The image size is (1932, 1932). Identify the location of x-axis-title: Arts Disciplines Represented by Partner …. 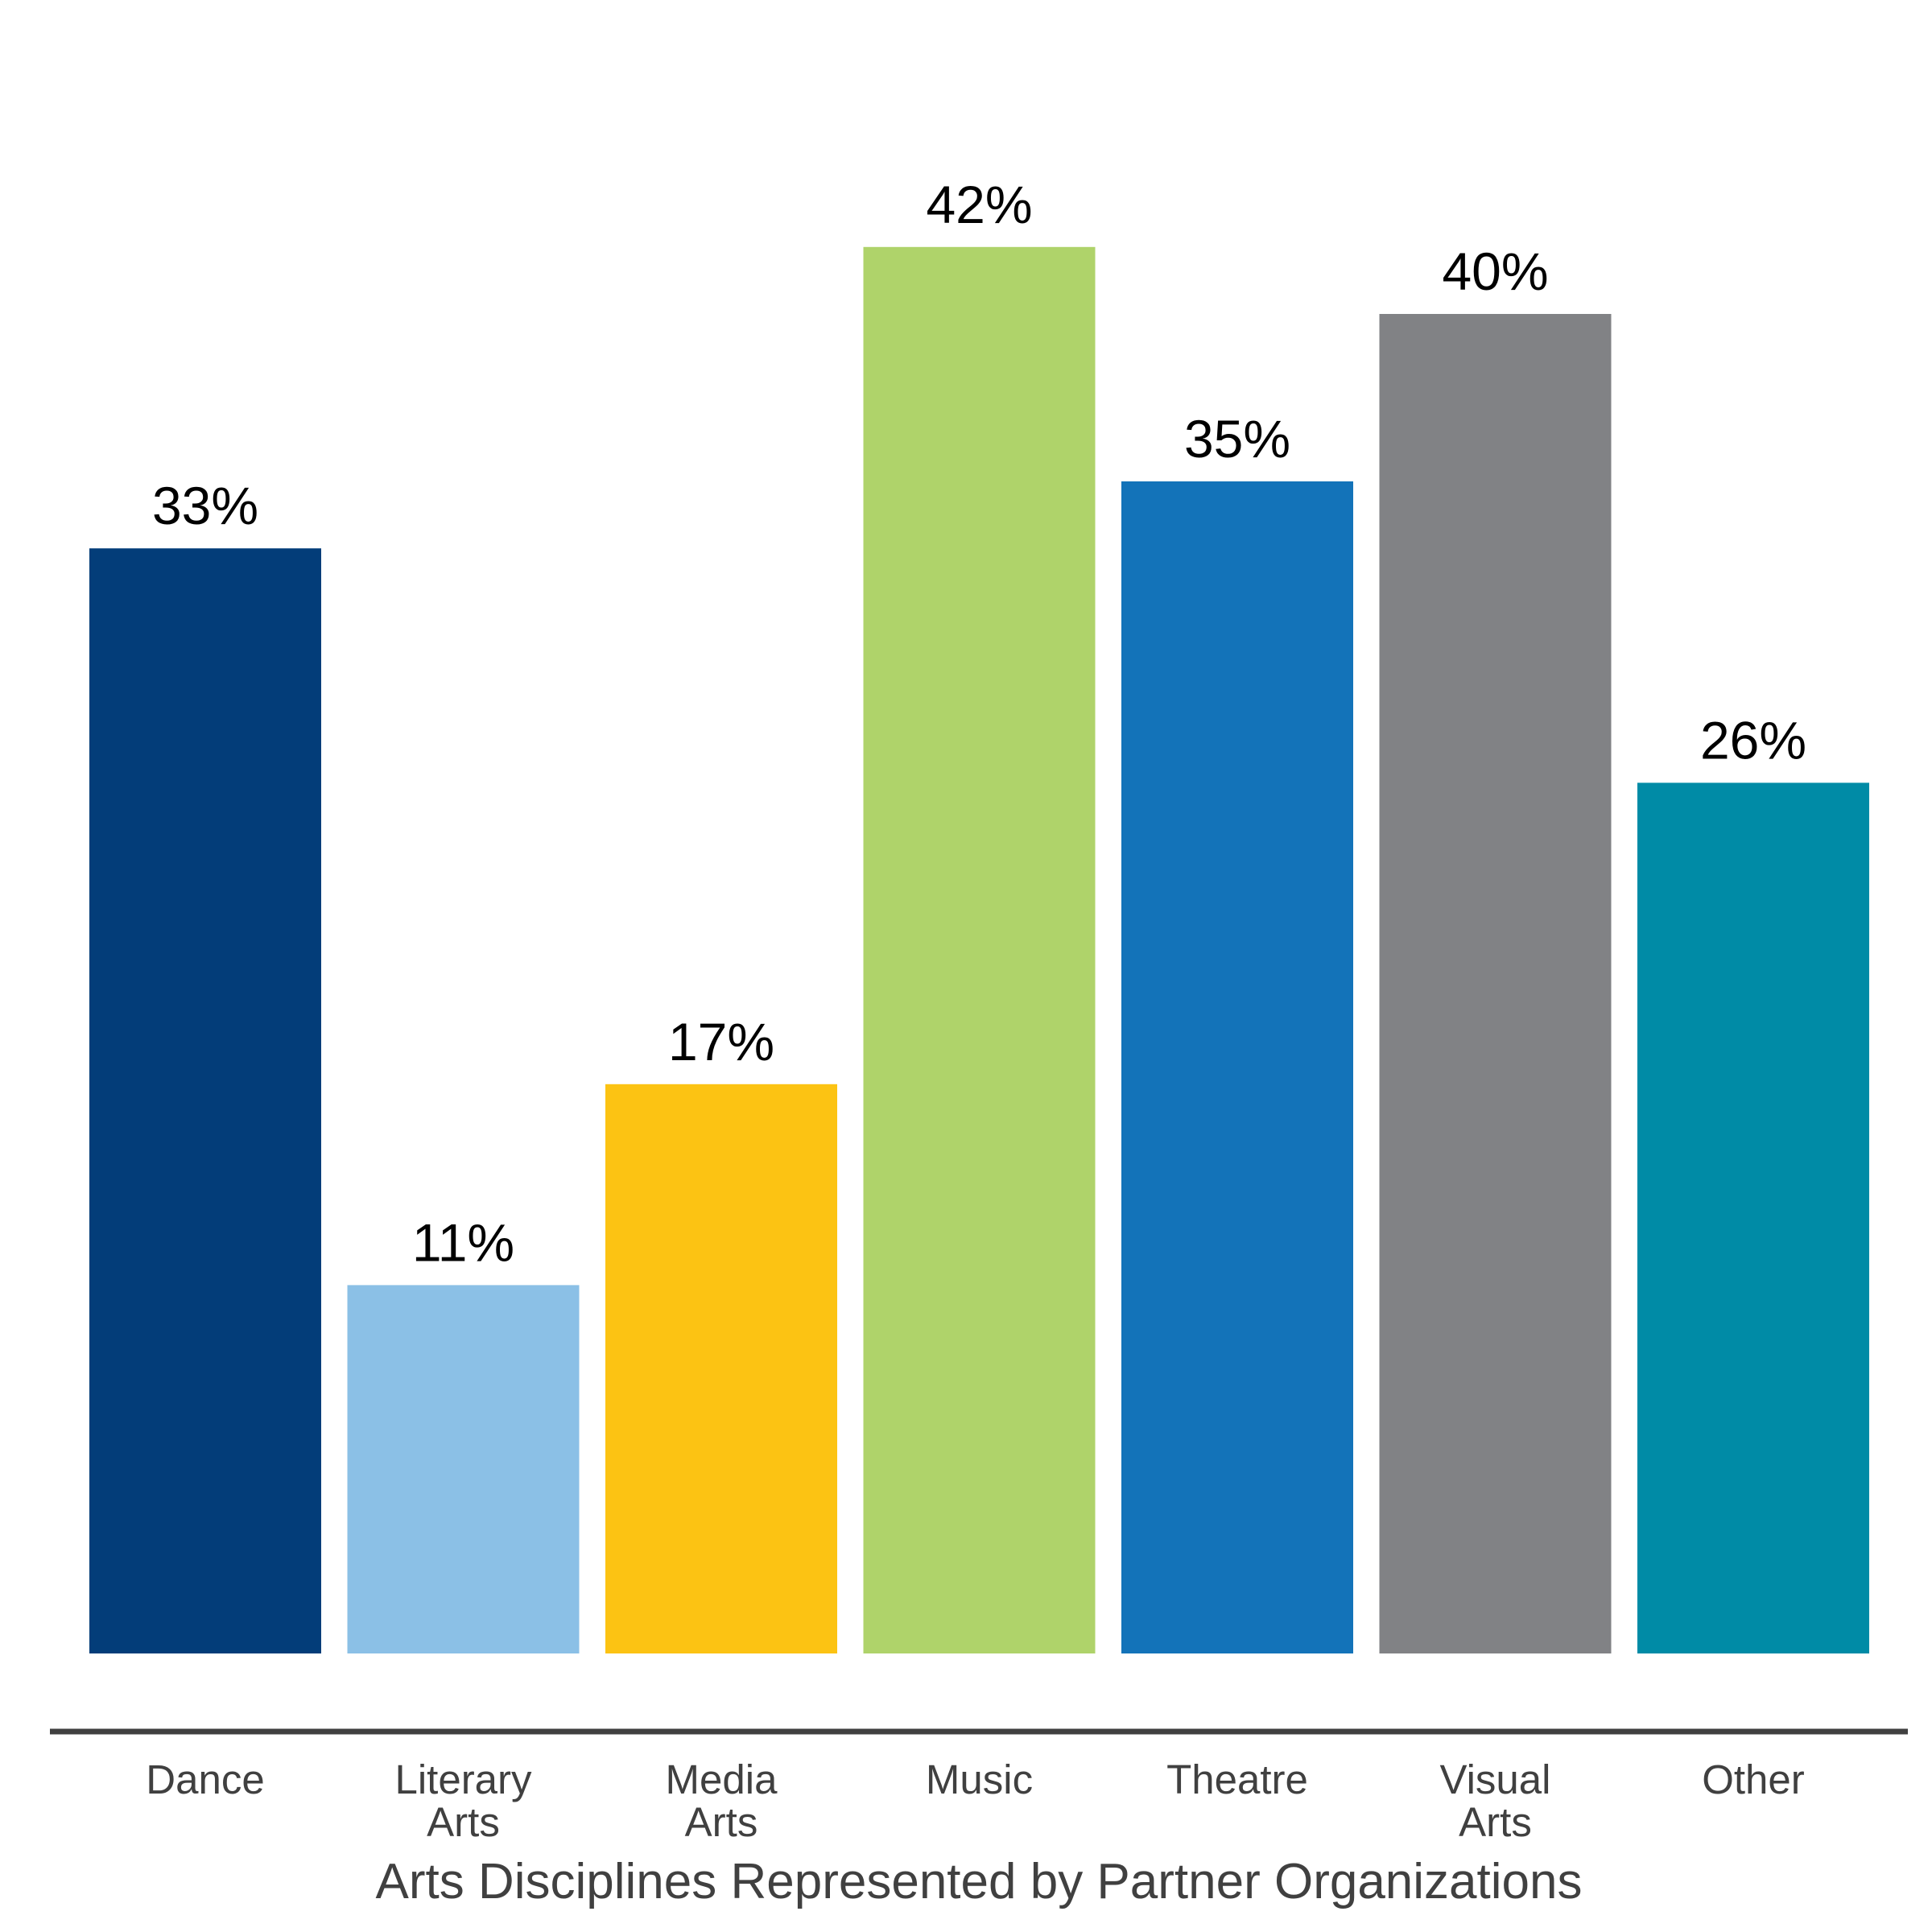
(978, 1881).